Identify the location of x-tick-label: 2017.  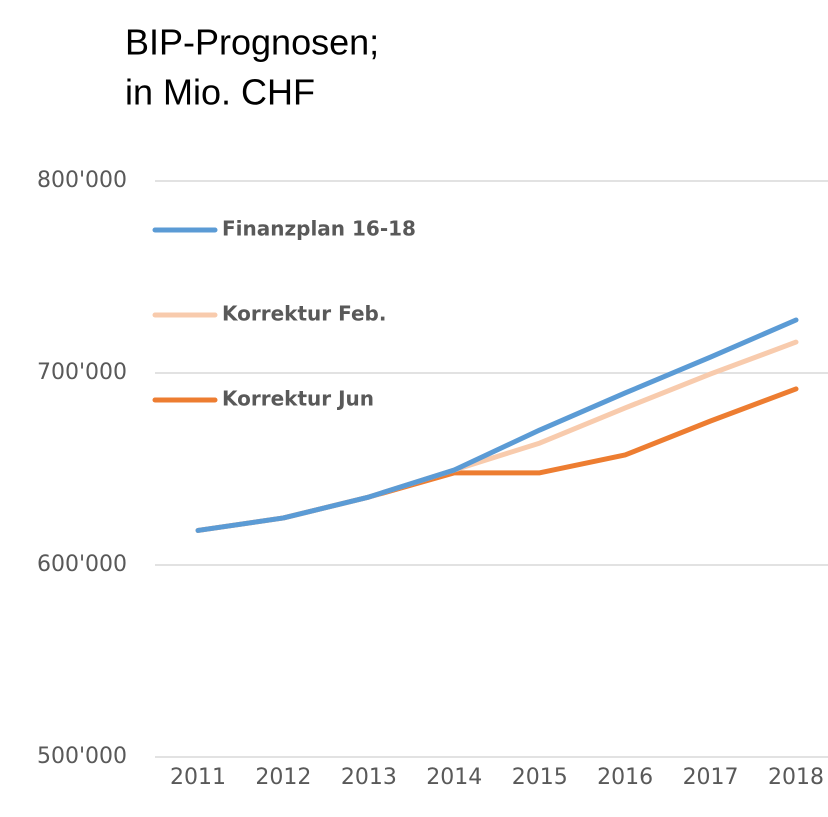
(711, 777).